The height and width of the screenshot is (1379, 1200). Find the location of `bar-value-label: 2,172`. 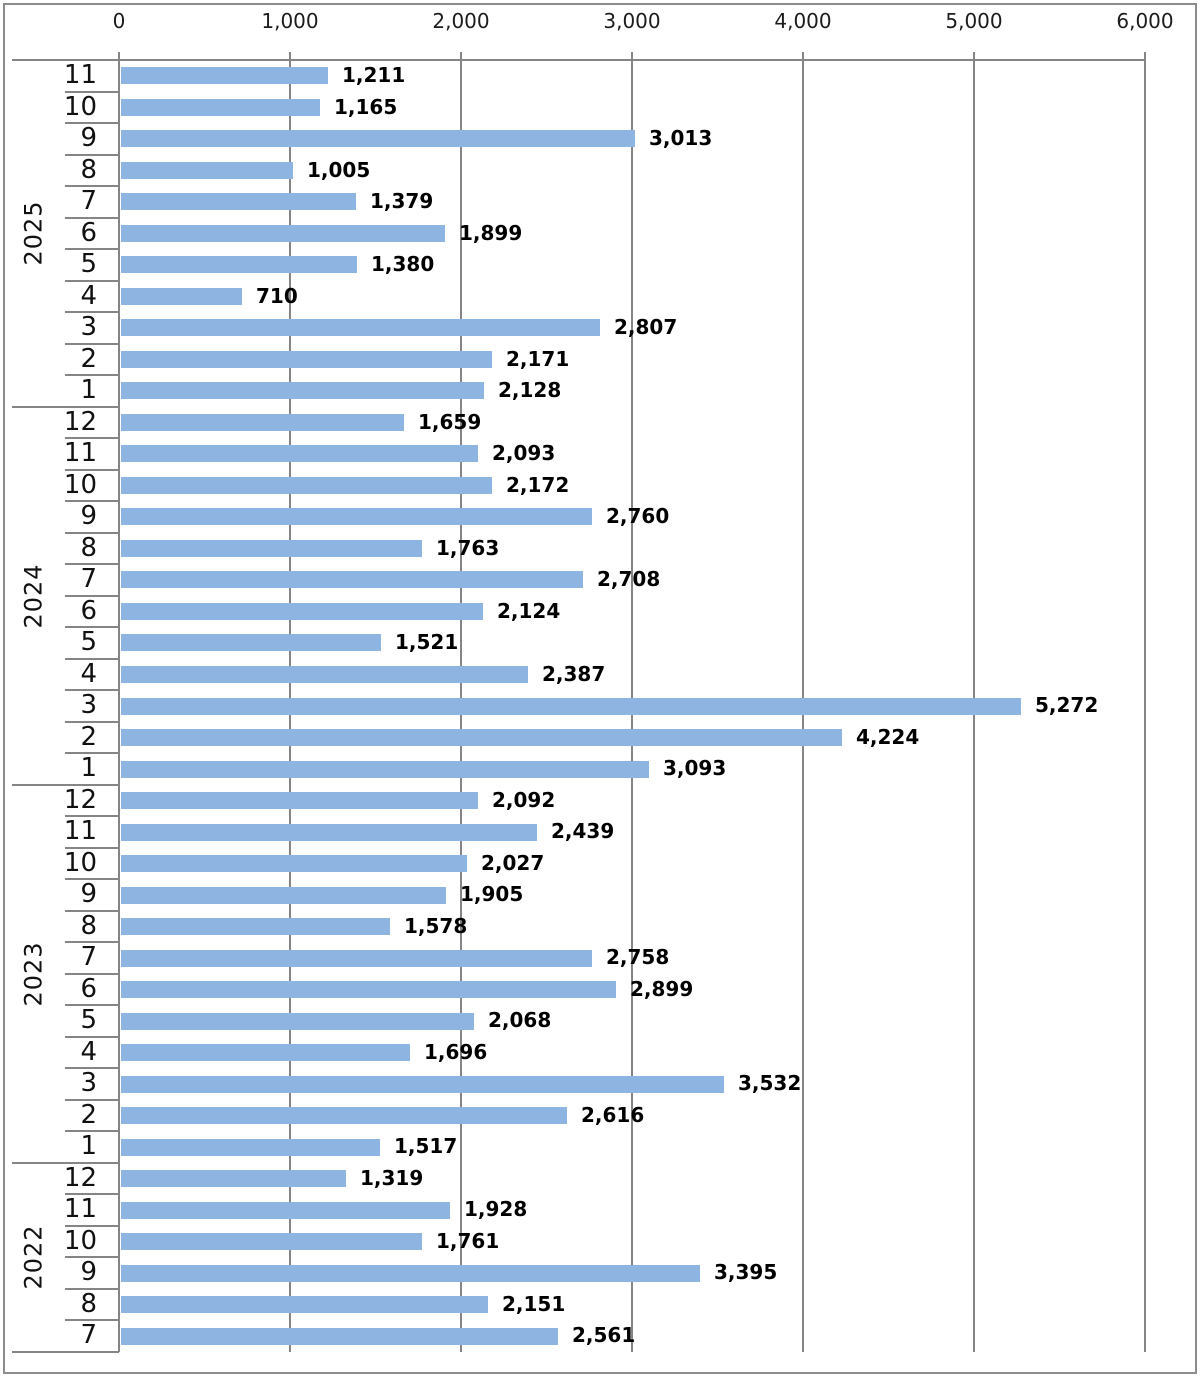

bar-value-label: 2,172 is located at coordinates (538, 484).